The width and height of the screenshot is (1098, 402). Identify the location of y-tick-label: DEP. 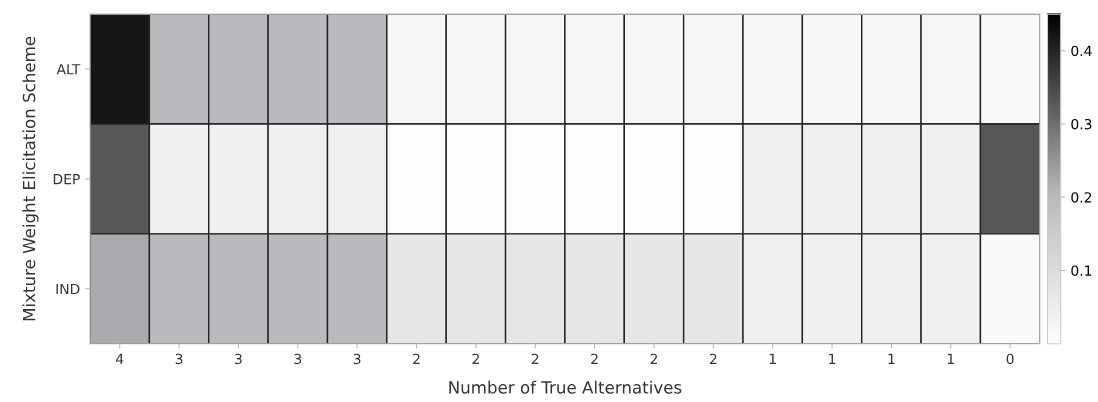
(66, 179).